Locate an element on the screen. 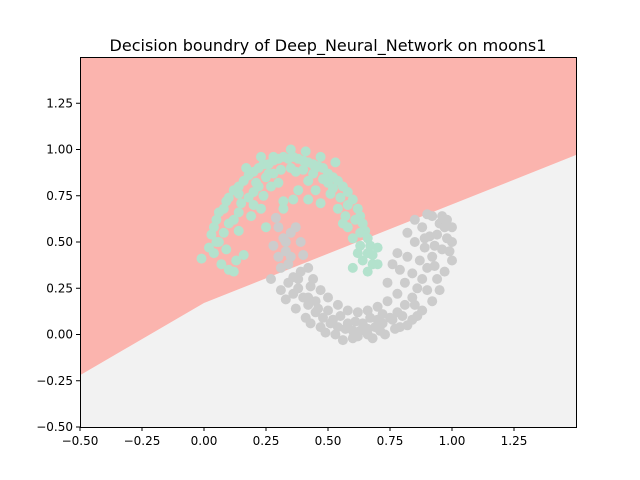 The height and width of the screenshot is (480, 640). x-tick-label: 0.00 is located at coordinates (204, 441).